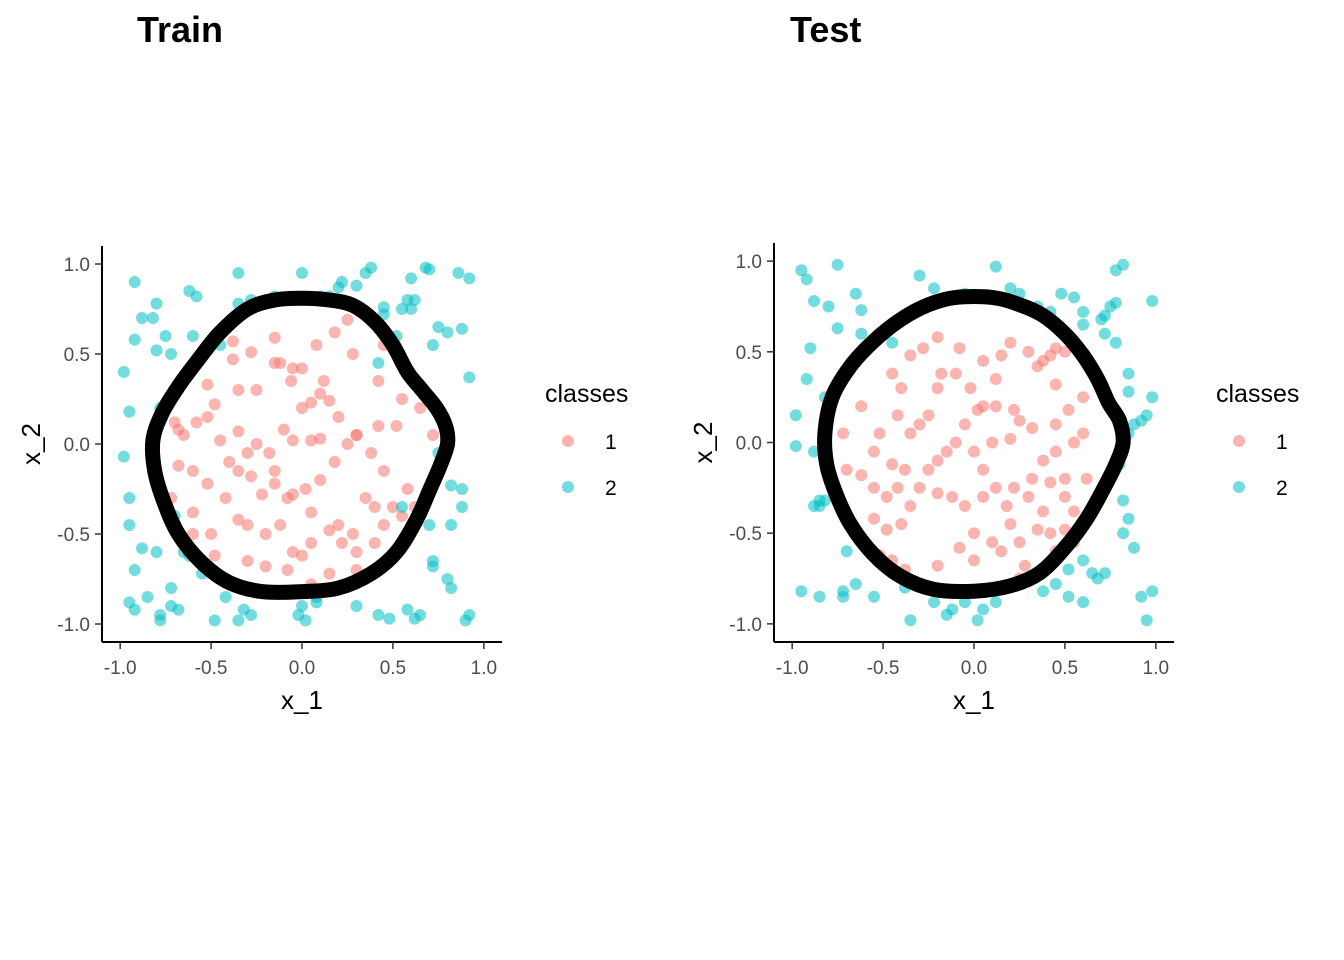  Describe the element at coordinates (749, 353) in the screenshot. I see `y-tick-label: 0.5` at that location.